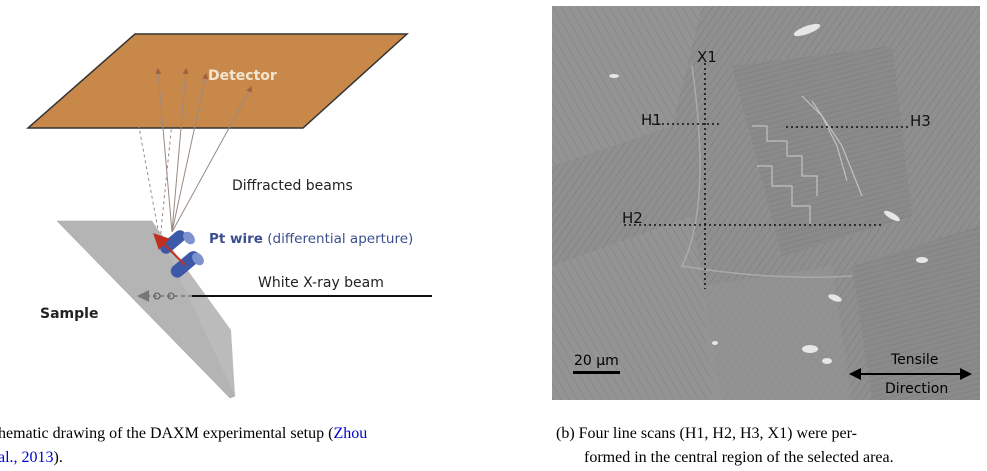  I want to click on grain-boundary, so click(766, 171).